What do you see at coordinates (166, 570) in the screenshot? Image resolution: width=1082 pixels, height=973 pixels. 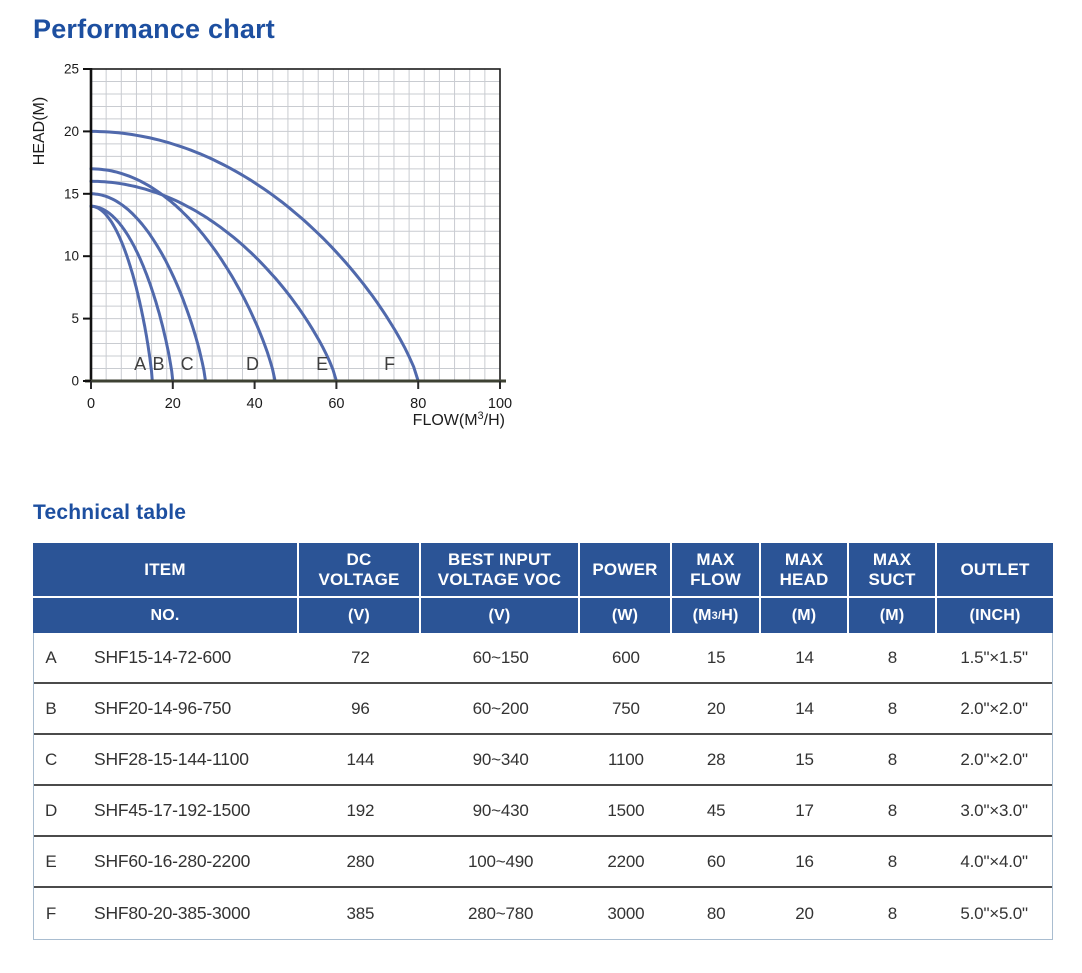 I see `col-header-item: ITEM` at bounding box center [166, 570].